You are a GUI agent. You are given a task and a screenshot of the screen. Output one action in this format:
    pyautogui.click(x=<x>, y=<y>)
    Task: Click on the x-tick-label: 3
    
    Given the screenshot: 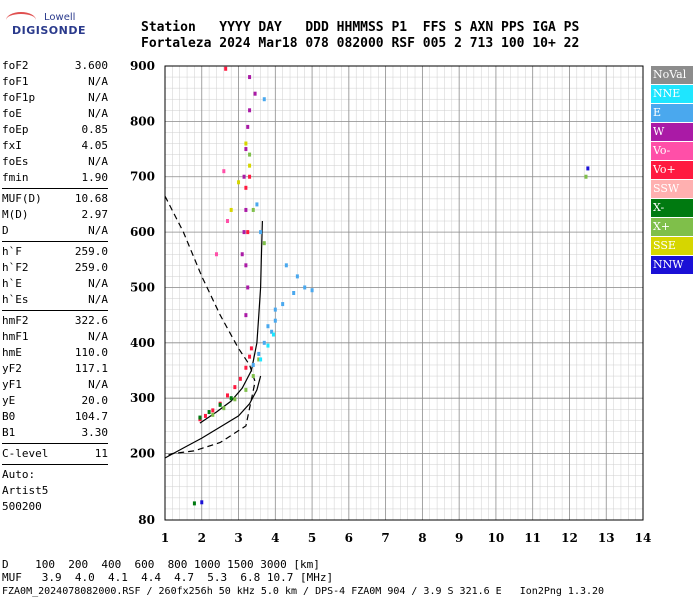 What is the action you would take?
    pyautogui.click(x=238, y=538)
    